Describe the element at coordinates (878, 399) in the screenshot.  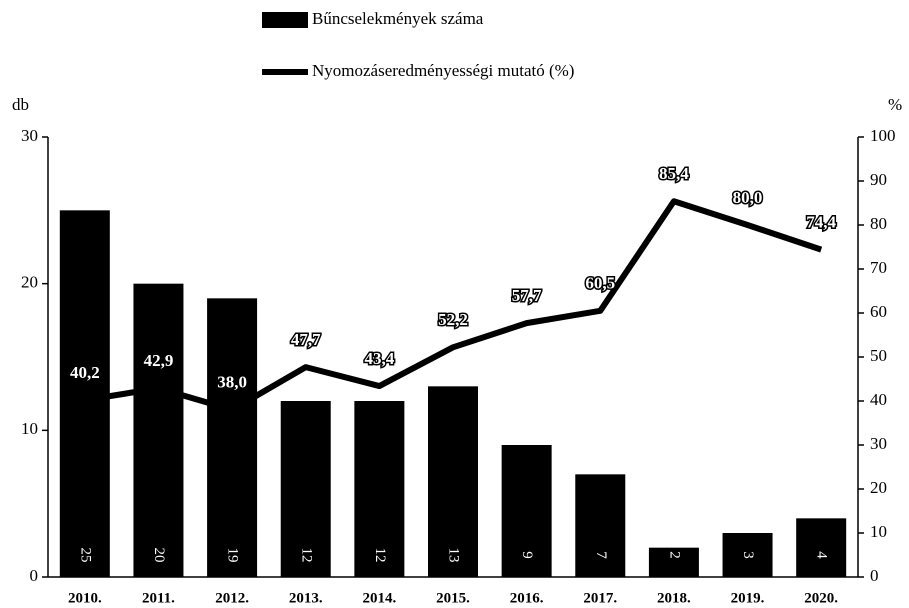
I see `y2-tick-label: 40` at that location.